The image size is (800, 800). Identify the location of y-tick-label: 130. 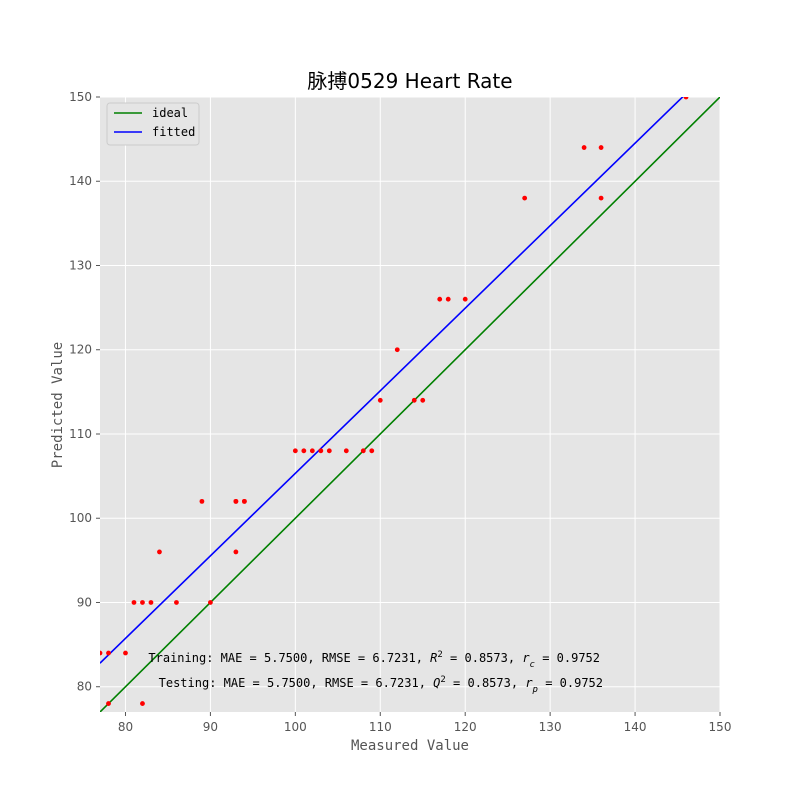
(80, 265).